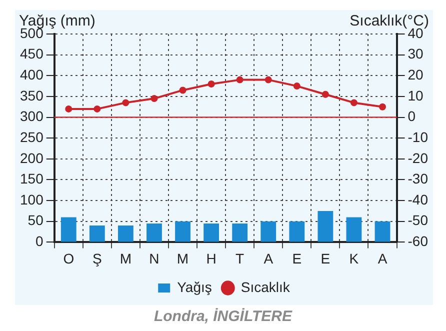  I want to click on y2-tick-label: -10, so click(418, 136).